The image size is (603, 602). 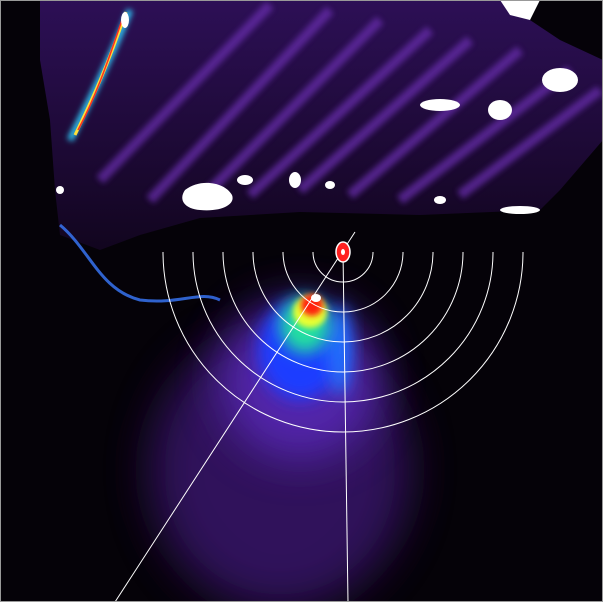 What do you see at coordinates (343, 252) in the screenshot?
I see `nucleus-marker` at bounding box center [343, 252].